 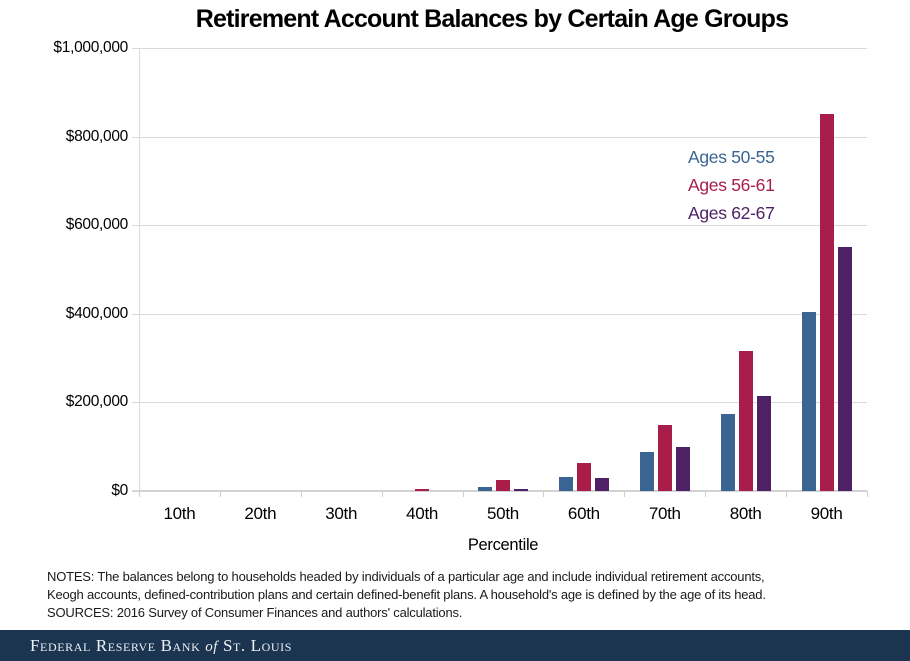 I want to click on footer-bank-name: Federal Reserve Bank of St. Louis, so click(x=455, y=645).